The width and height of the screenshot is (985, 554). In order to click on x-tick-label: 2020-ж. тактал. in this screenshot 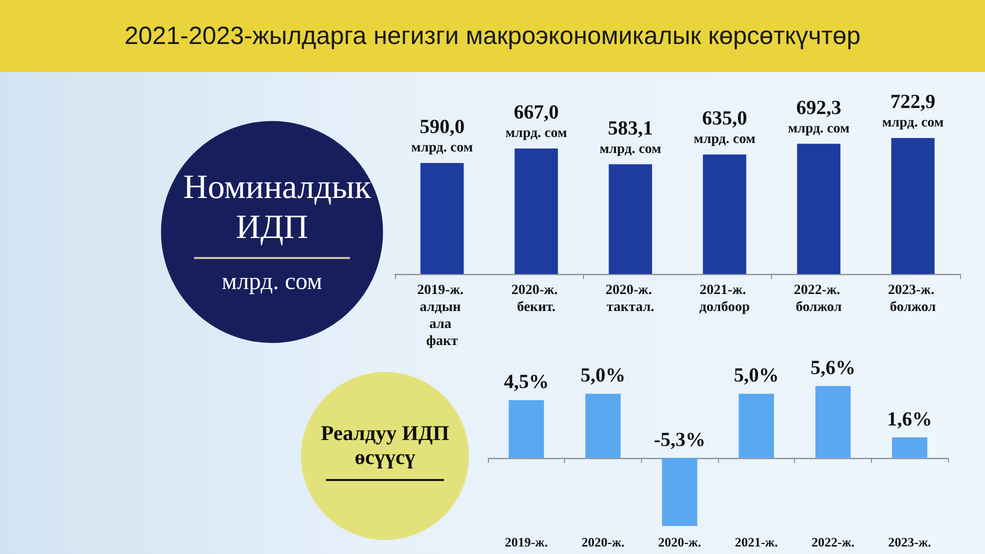, I will do `click(631, 299)`.